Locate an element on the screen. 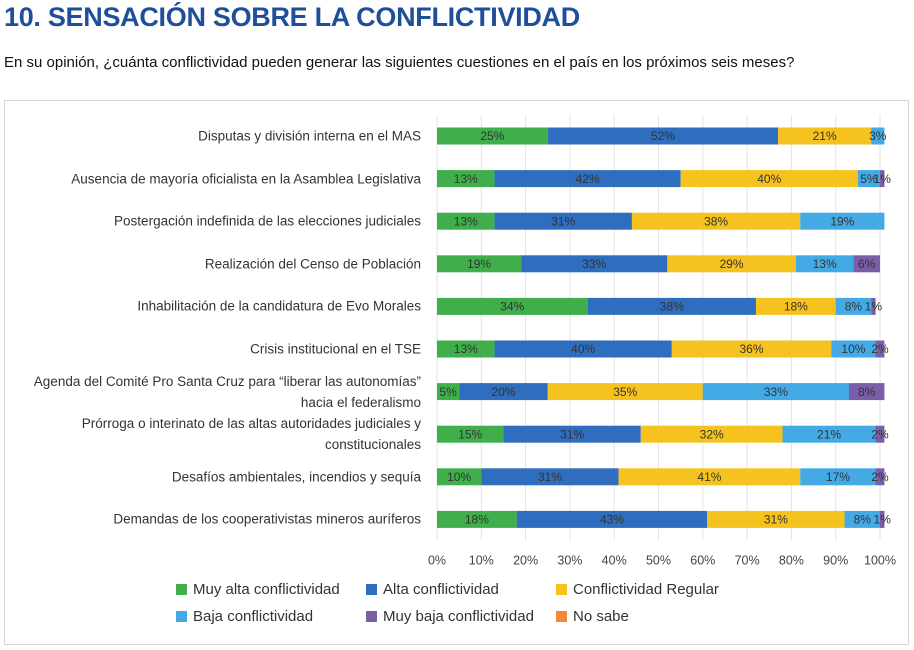  category-label: Crisis institucional en el TSE is located at coordinates (335, 349).